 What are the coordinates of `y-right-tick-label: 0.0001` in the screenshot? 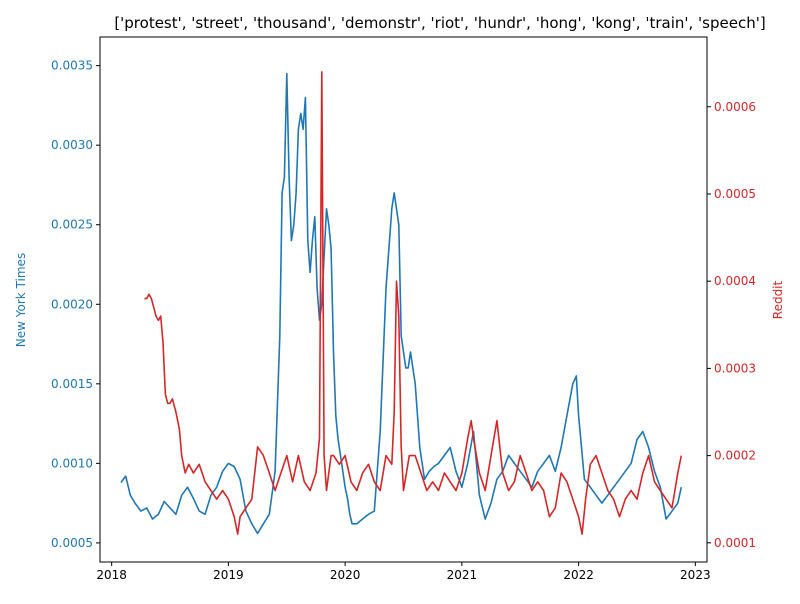 It's located at (735, 543).